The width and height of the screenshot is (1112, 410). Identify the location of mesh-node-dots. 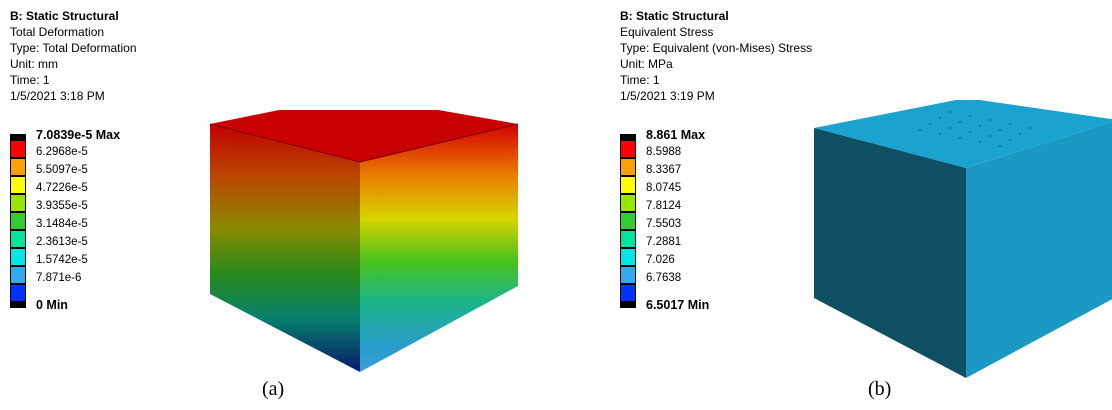
(975, 129).